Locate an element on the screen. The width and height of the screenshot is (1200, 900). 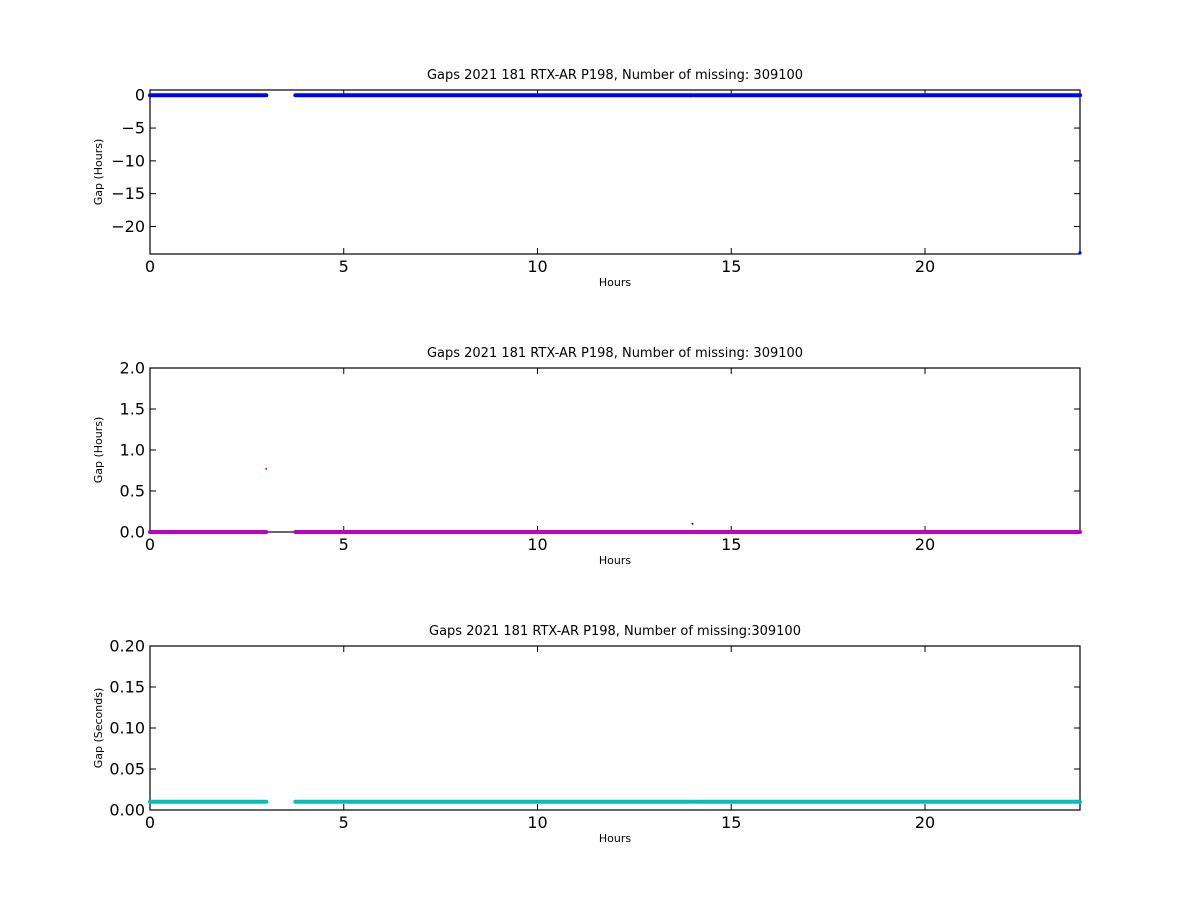
y-tick-label: 0.05 is located at coordinates (127, 769).